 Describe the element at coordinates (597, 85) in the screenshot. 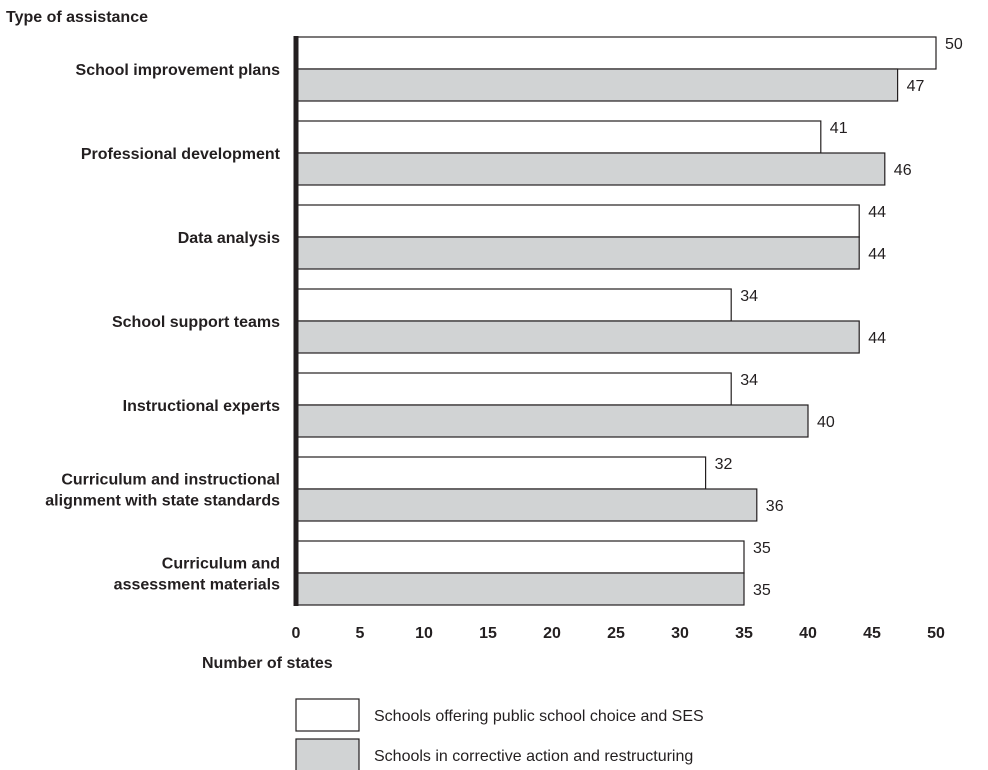

I see `bar-series2-cat1` at that location.